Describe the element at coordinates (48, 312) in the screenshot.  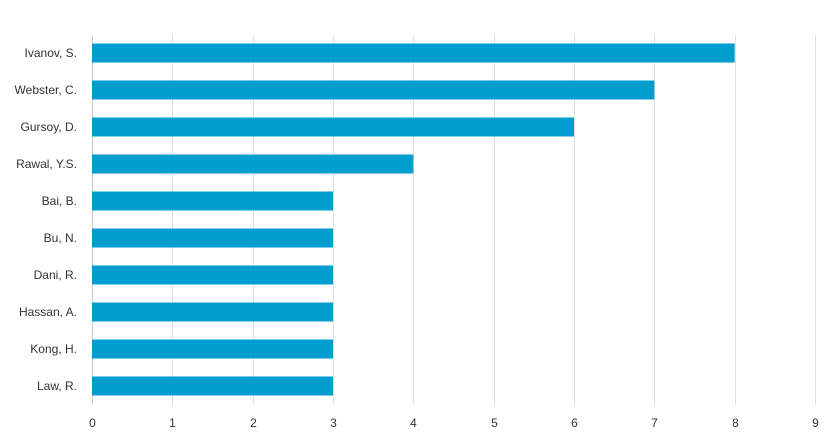
I see `category-label: Hassan, A.` at that location.